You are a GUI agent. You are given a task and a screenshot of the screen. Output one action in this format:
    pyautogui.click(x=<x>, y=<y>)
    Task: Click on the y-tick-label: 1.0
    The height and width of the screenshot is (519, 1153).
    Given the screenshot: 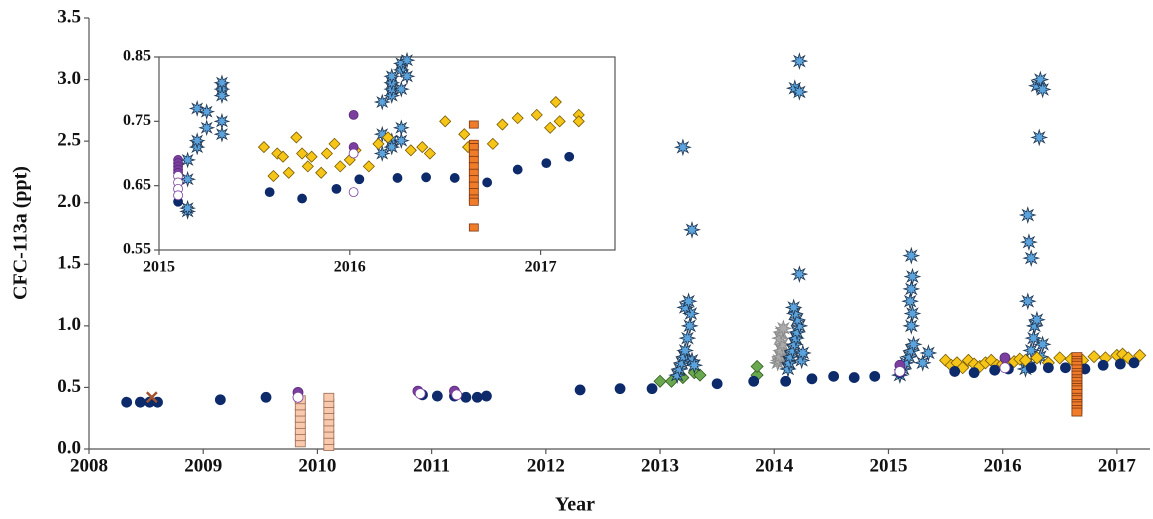 What is the action you would take?
    pyautogui.click(x=69, y=324)
    